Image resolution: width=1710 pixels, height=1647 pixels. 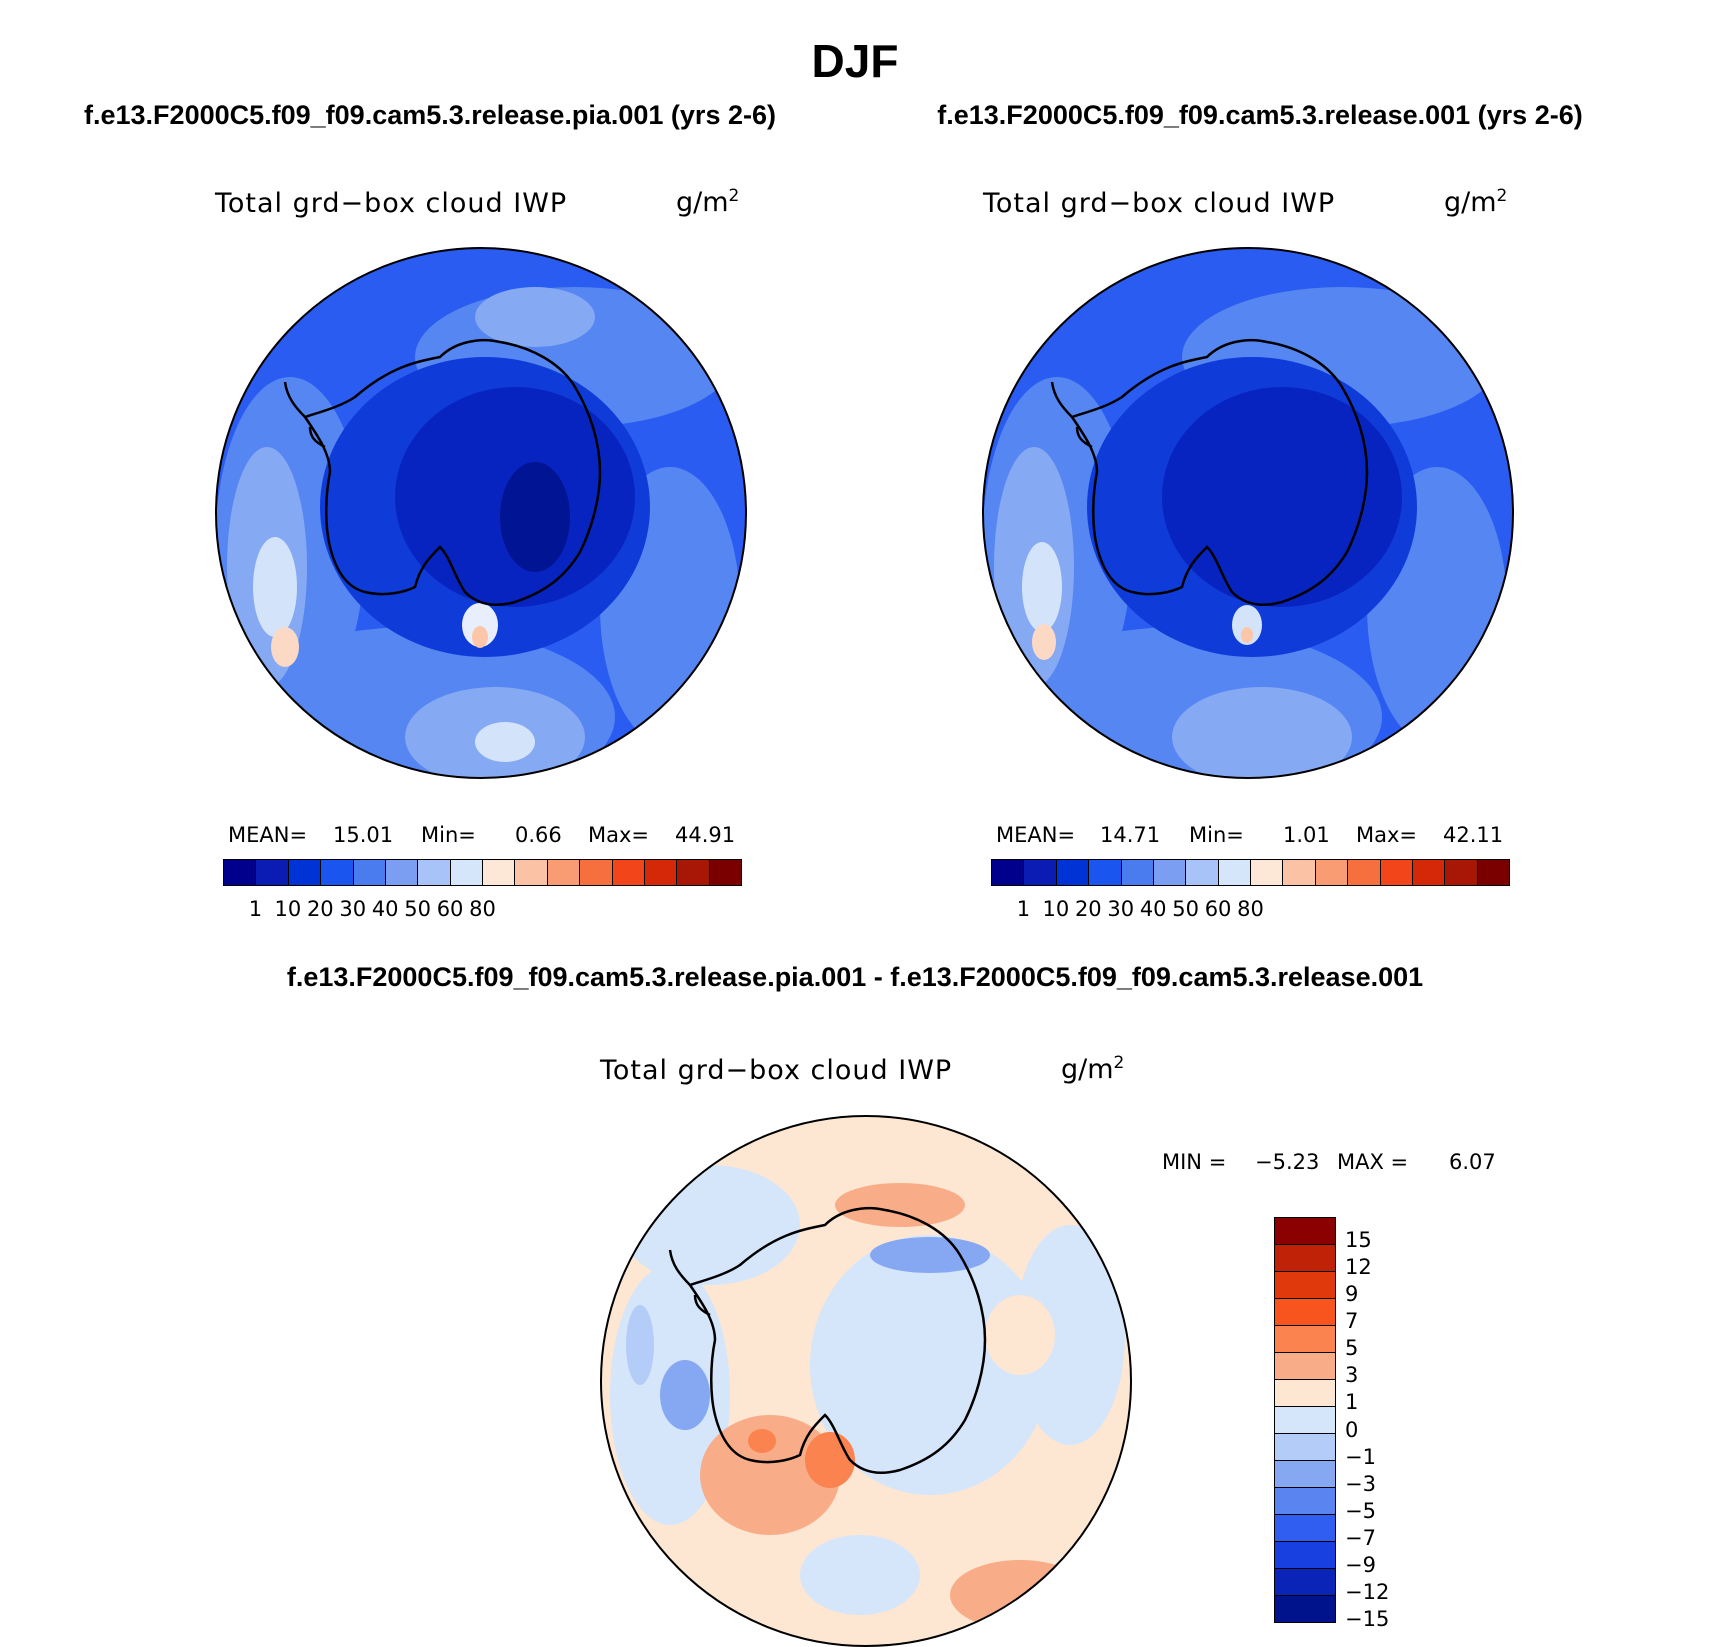 What do you see at coordinates (1216, 835) in the screenshot?
I see `right-min-label: Min=` at bounding box center [1216, 835].